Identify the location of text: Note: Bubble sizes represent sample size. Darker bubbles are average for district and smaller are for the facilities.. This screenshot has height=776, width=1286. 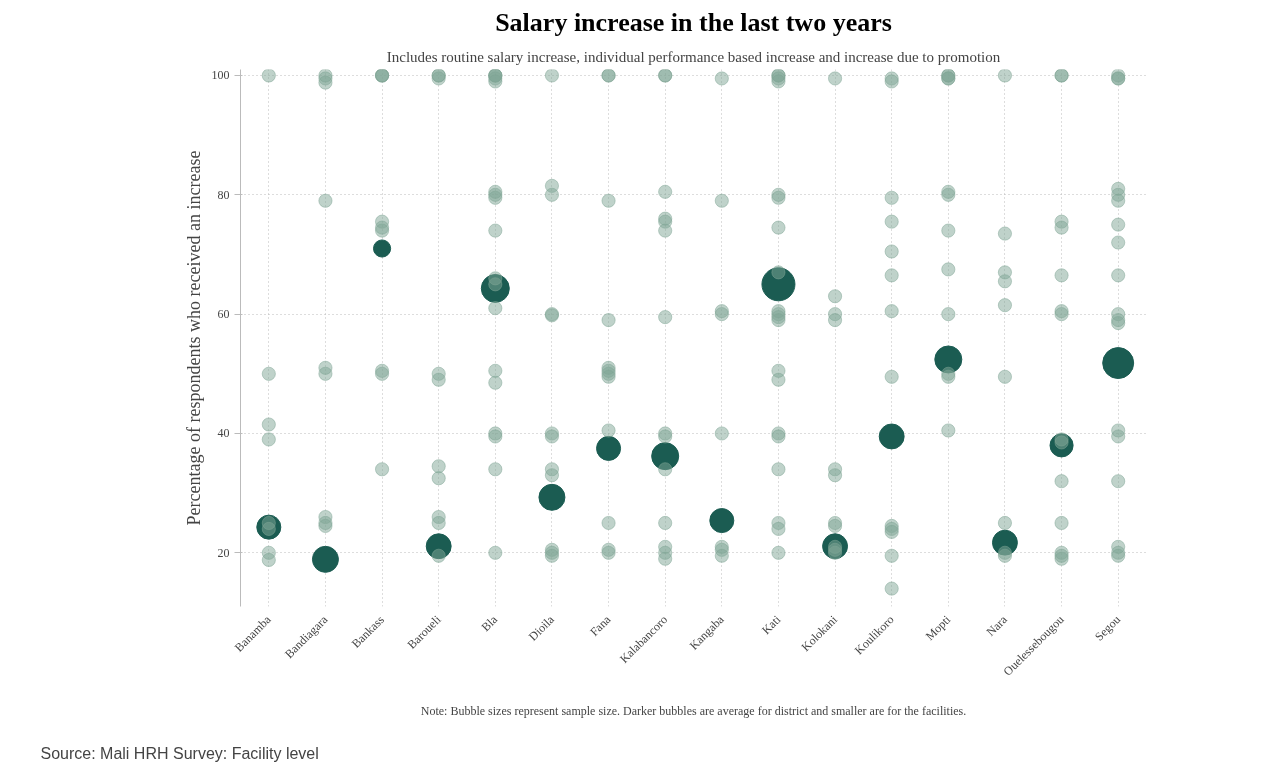
(693, 710).